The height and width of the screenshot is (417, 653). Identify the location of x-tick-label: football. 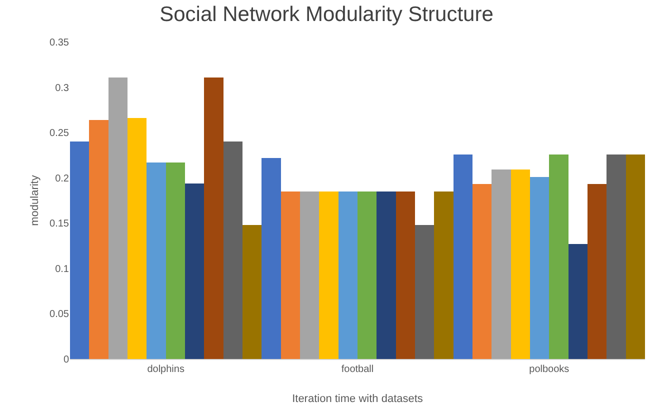
(357, 369).